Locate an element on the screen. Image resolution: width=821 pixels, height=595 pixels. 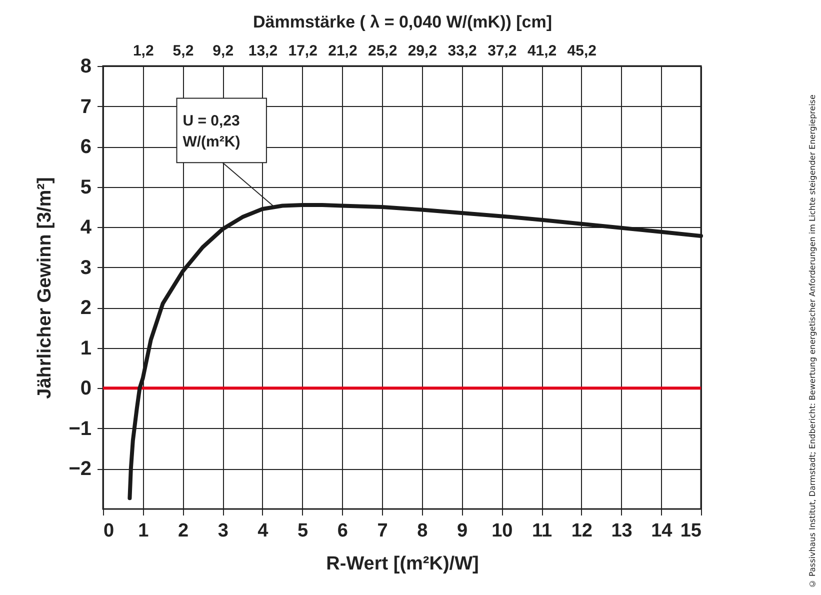
x-tick-label: 14 is located at coordinates (662, 531).